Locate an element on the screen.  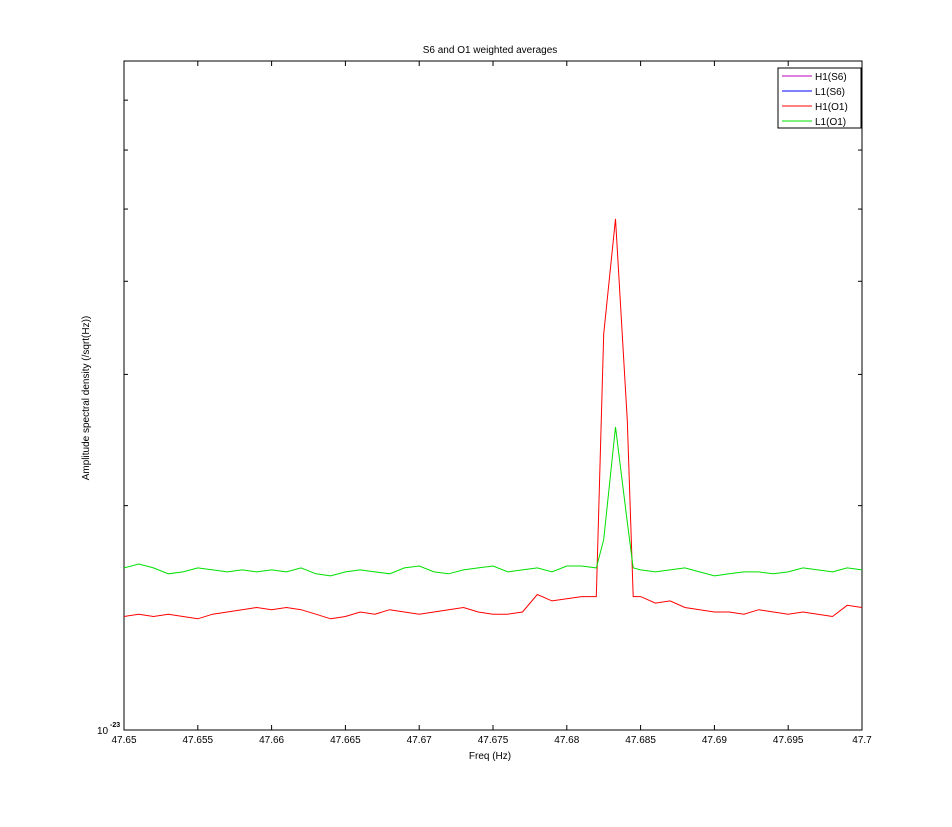
legend-label: H1(O1) is located at coordinates (831, 107).